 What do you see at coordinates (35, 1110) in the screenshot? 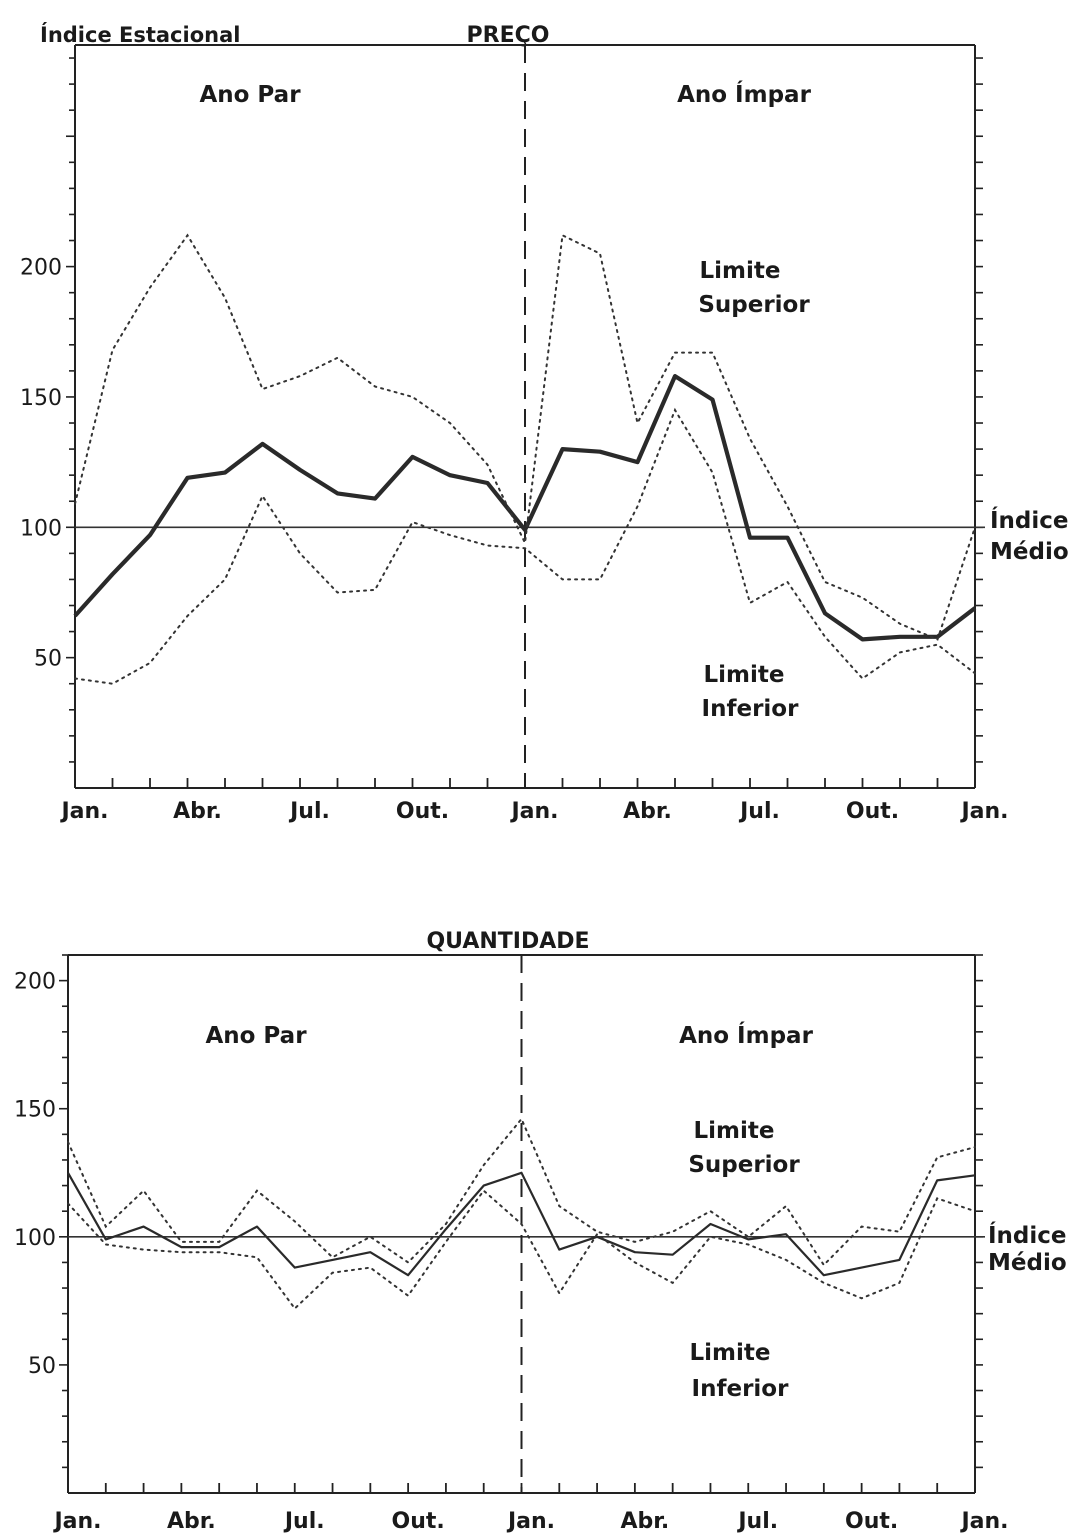
I see `quantity-y-tick-label: 150` at bounding box center [35, 1110].